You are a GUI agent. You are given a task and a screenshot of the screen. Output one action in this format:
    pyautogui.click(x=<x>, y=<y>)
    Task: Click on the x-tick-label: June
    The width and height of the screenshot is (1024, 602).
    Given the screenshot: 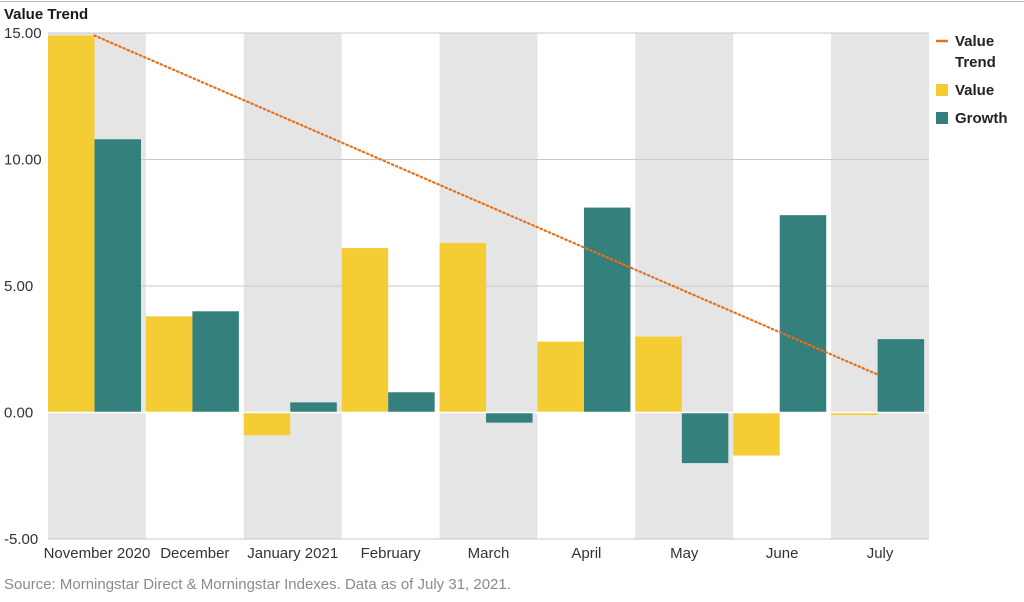 What is the action you would take?
    pyautogui.click(x=782, y=553)
    